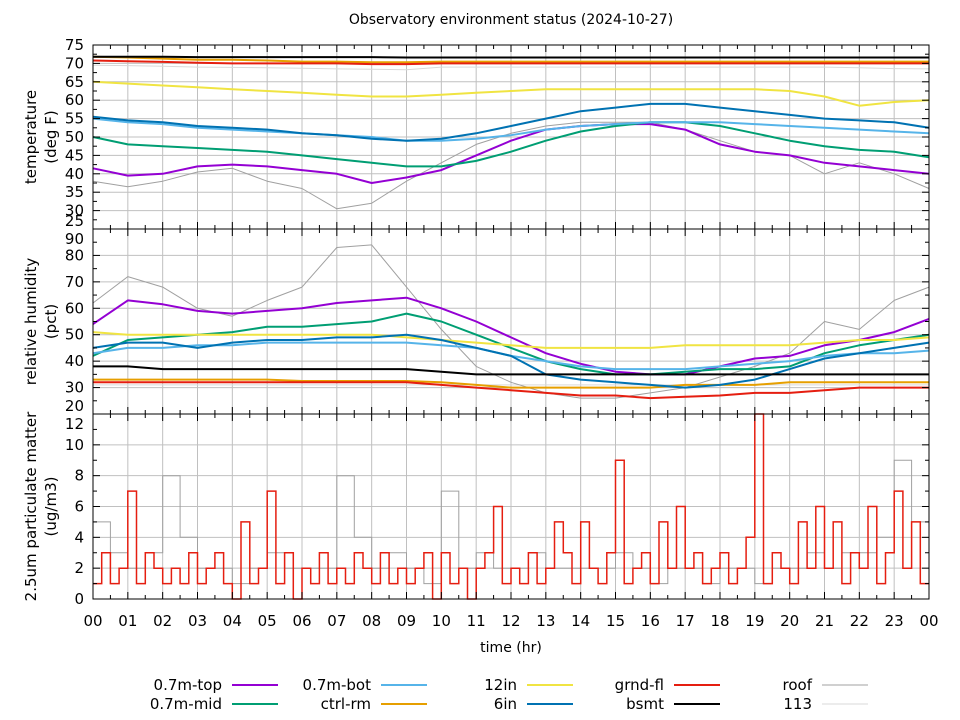 Image resolution: width=960 pixels, height=720 pixels. Describe the element at coordinates (371, 621) in the screenshot. I see `x-tick-label: 08` at that location.